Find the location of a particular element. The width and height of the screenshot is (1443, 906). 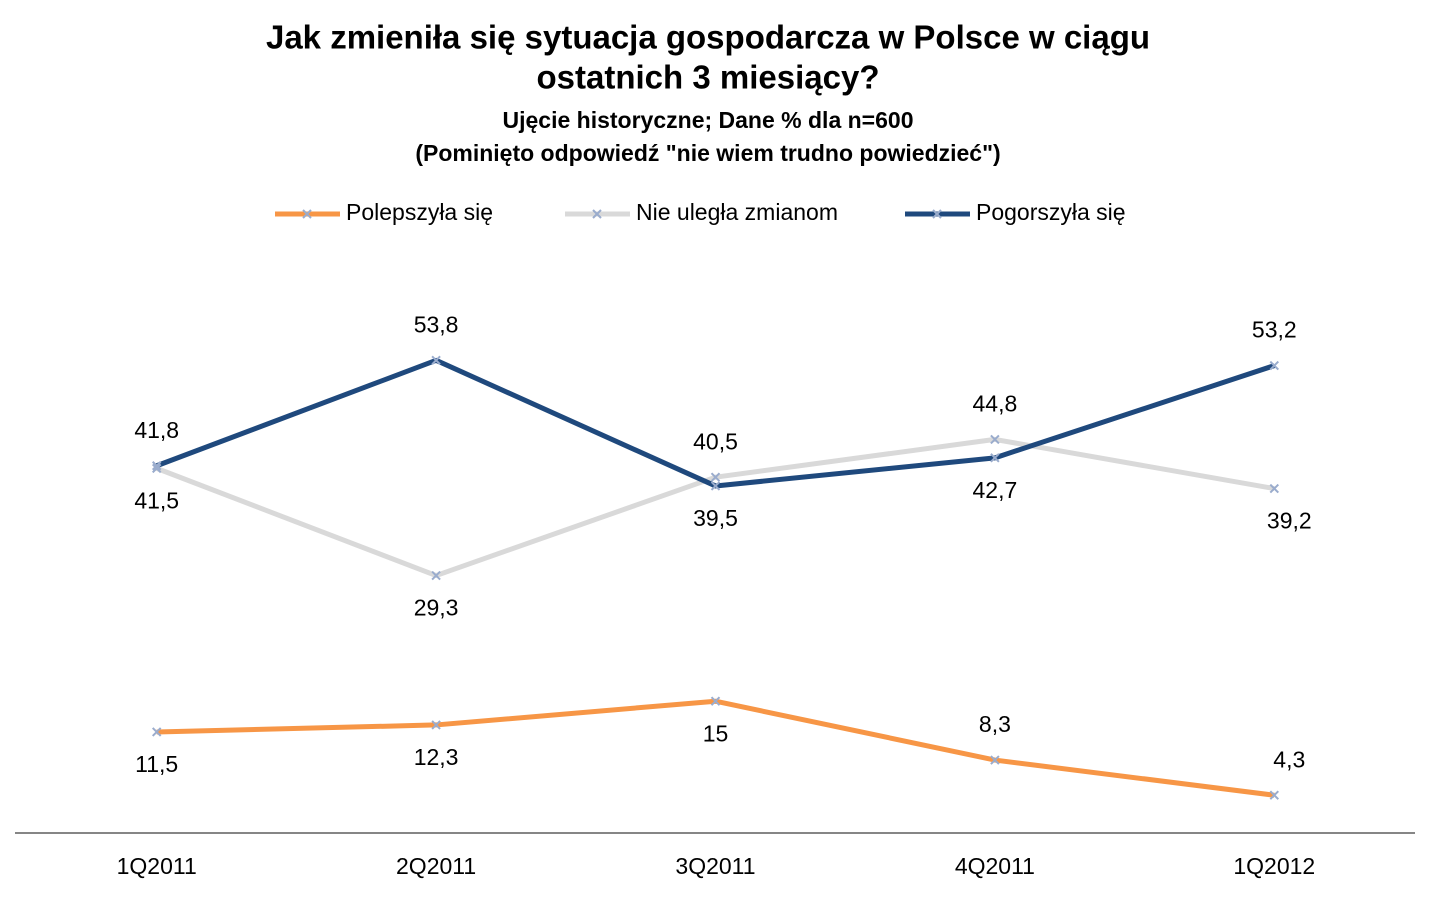

data-label: 53,8 is located at coordinates (436, 324).